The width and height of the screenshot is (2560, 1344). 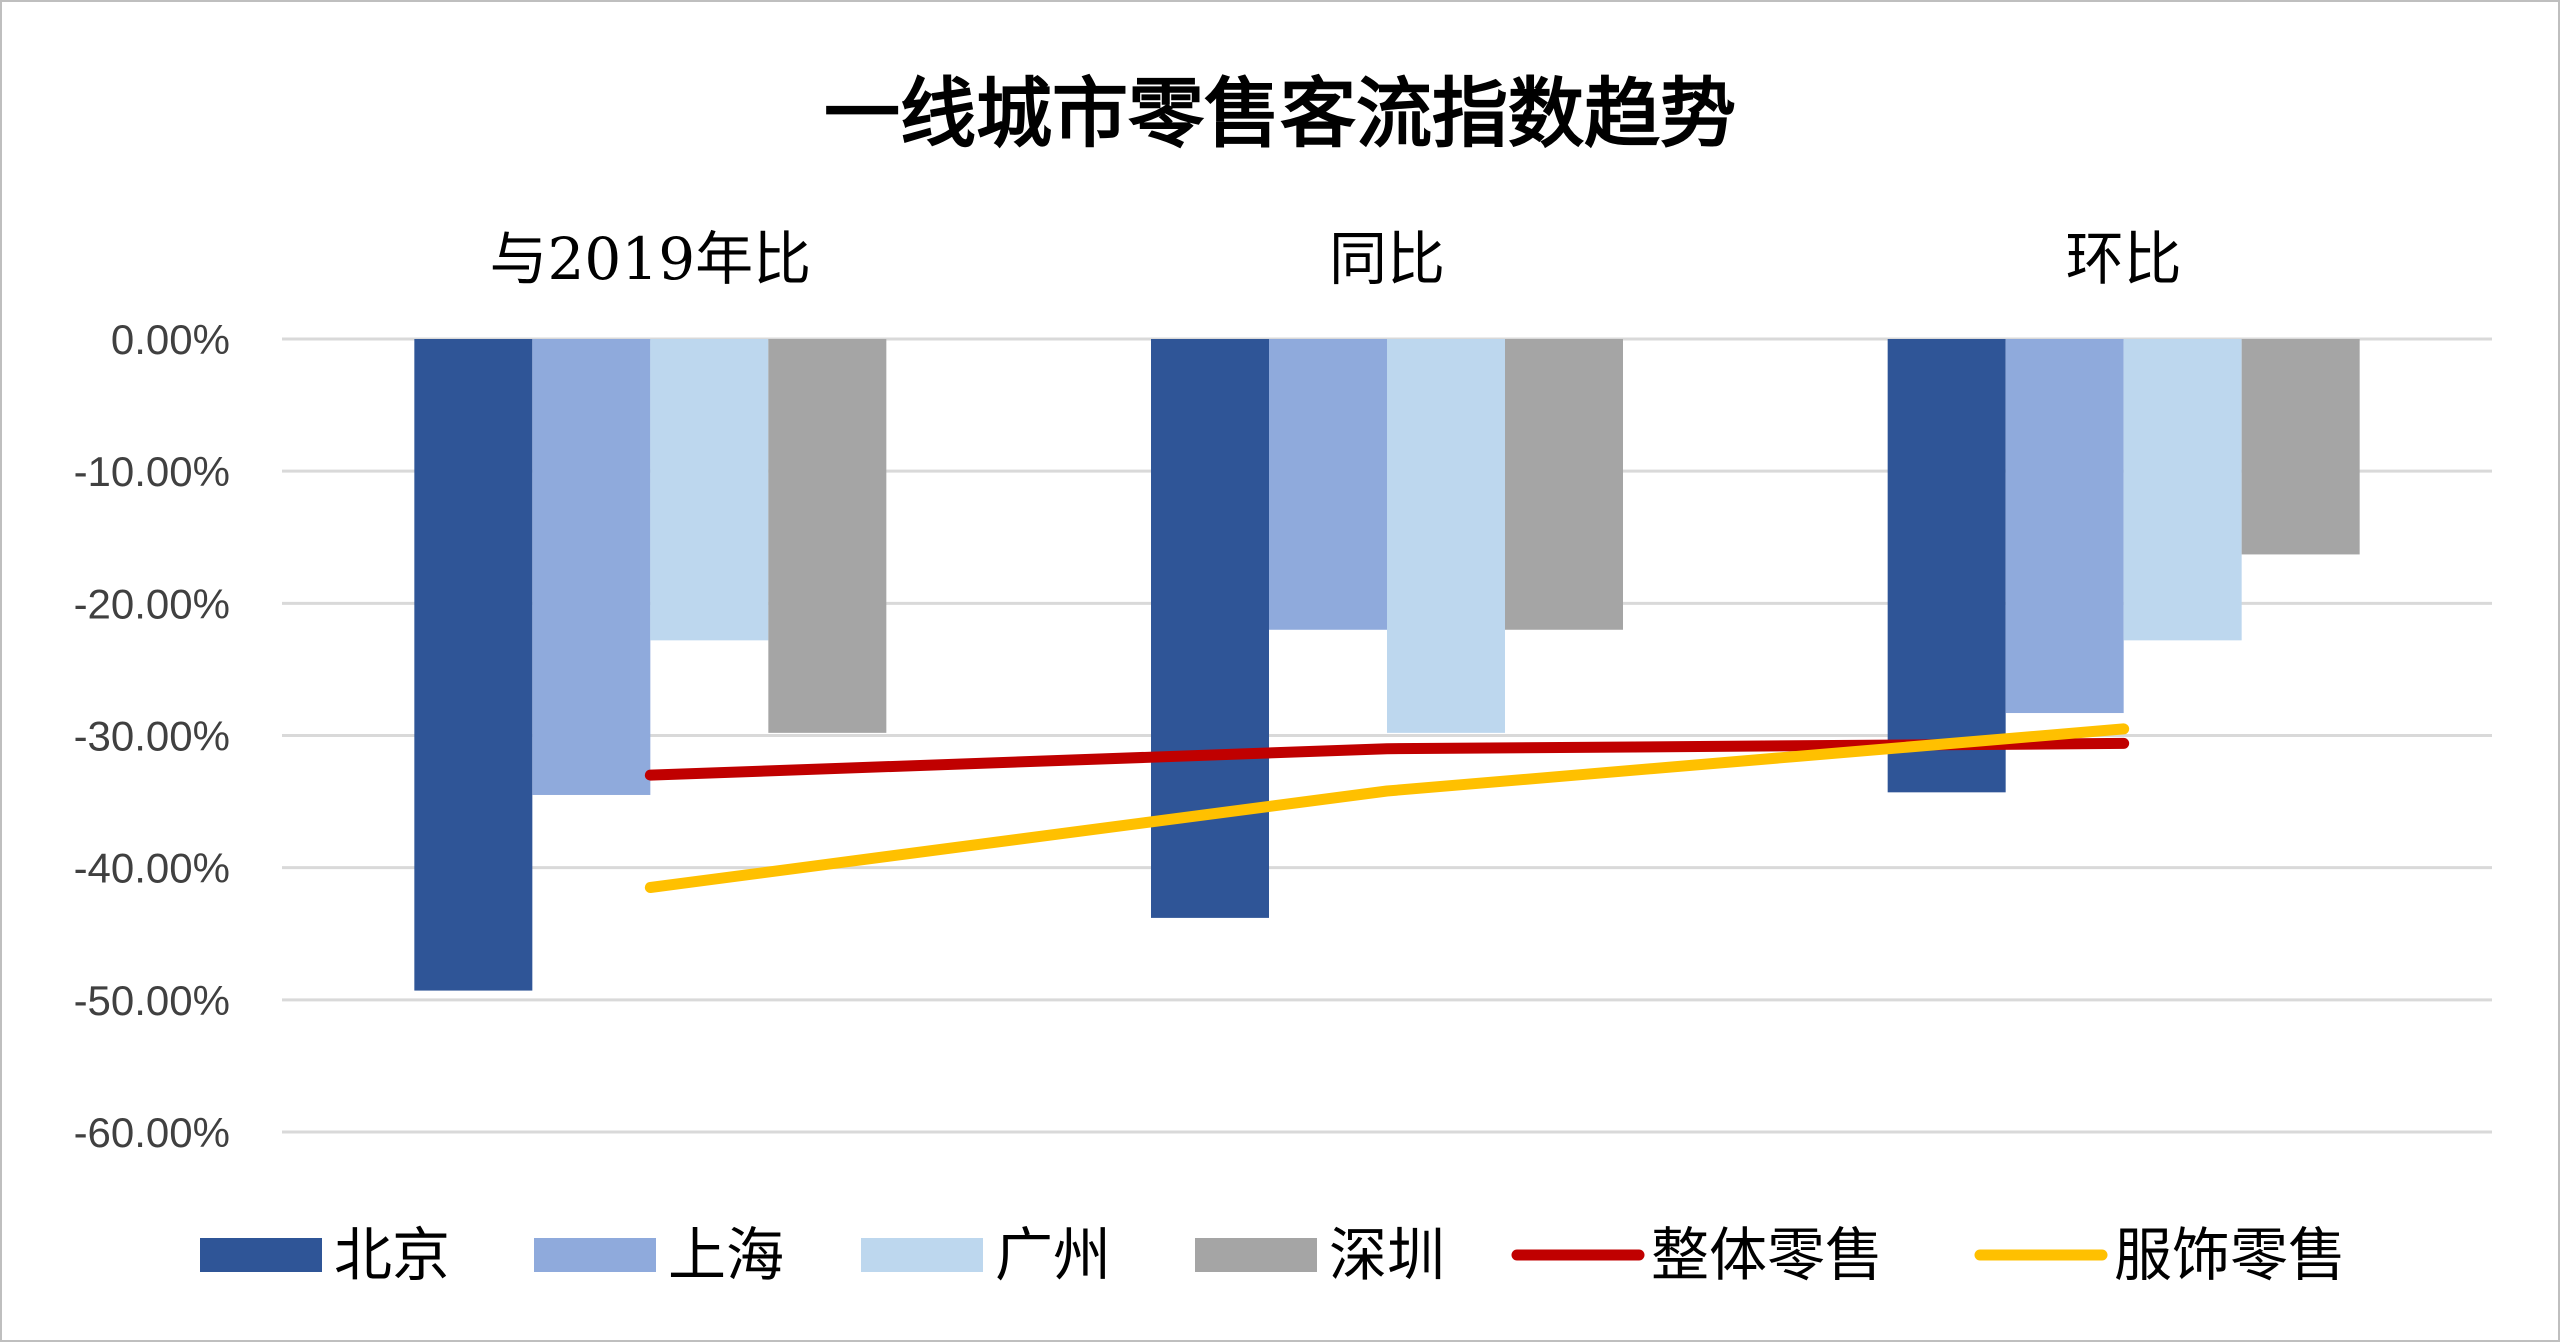 I want to click on y-tick-label: -40.00%, so click(x=152, y=868).